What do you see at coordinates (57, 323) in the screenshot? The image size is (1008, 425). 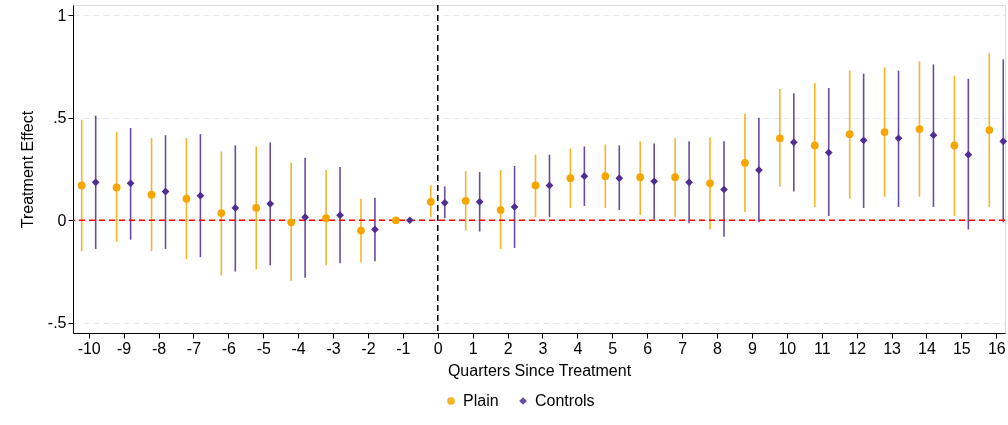 I see `y-tick-label: -.5` at bounding box center [57, 323].